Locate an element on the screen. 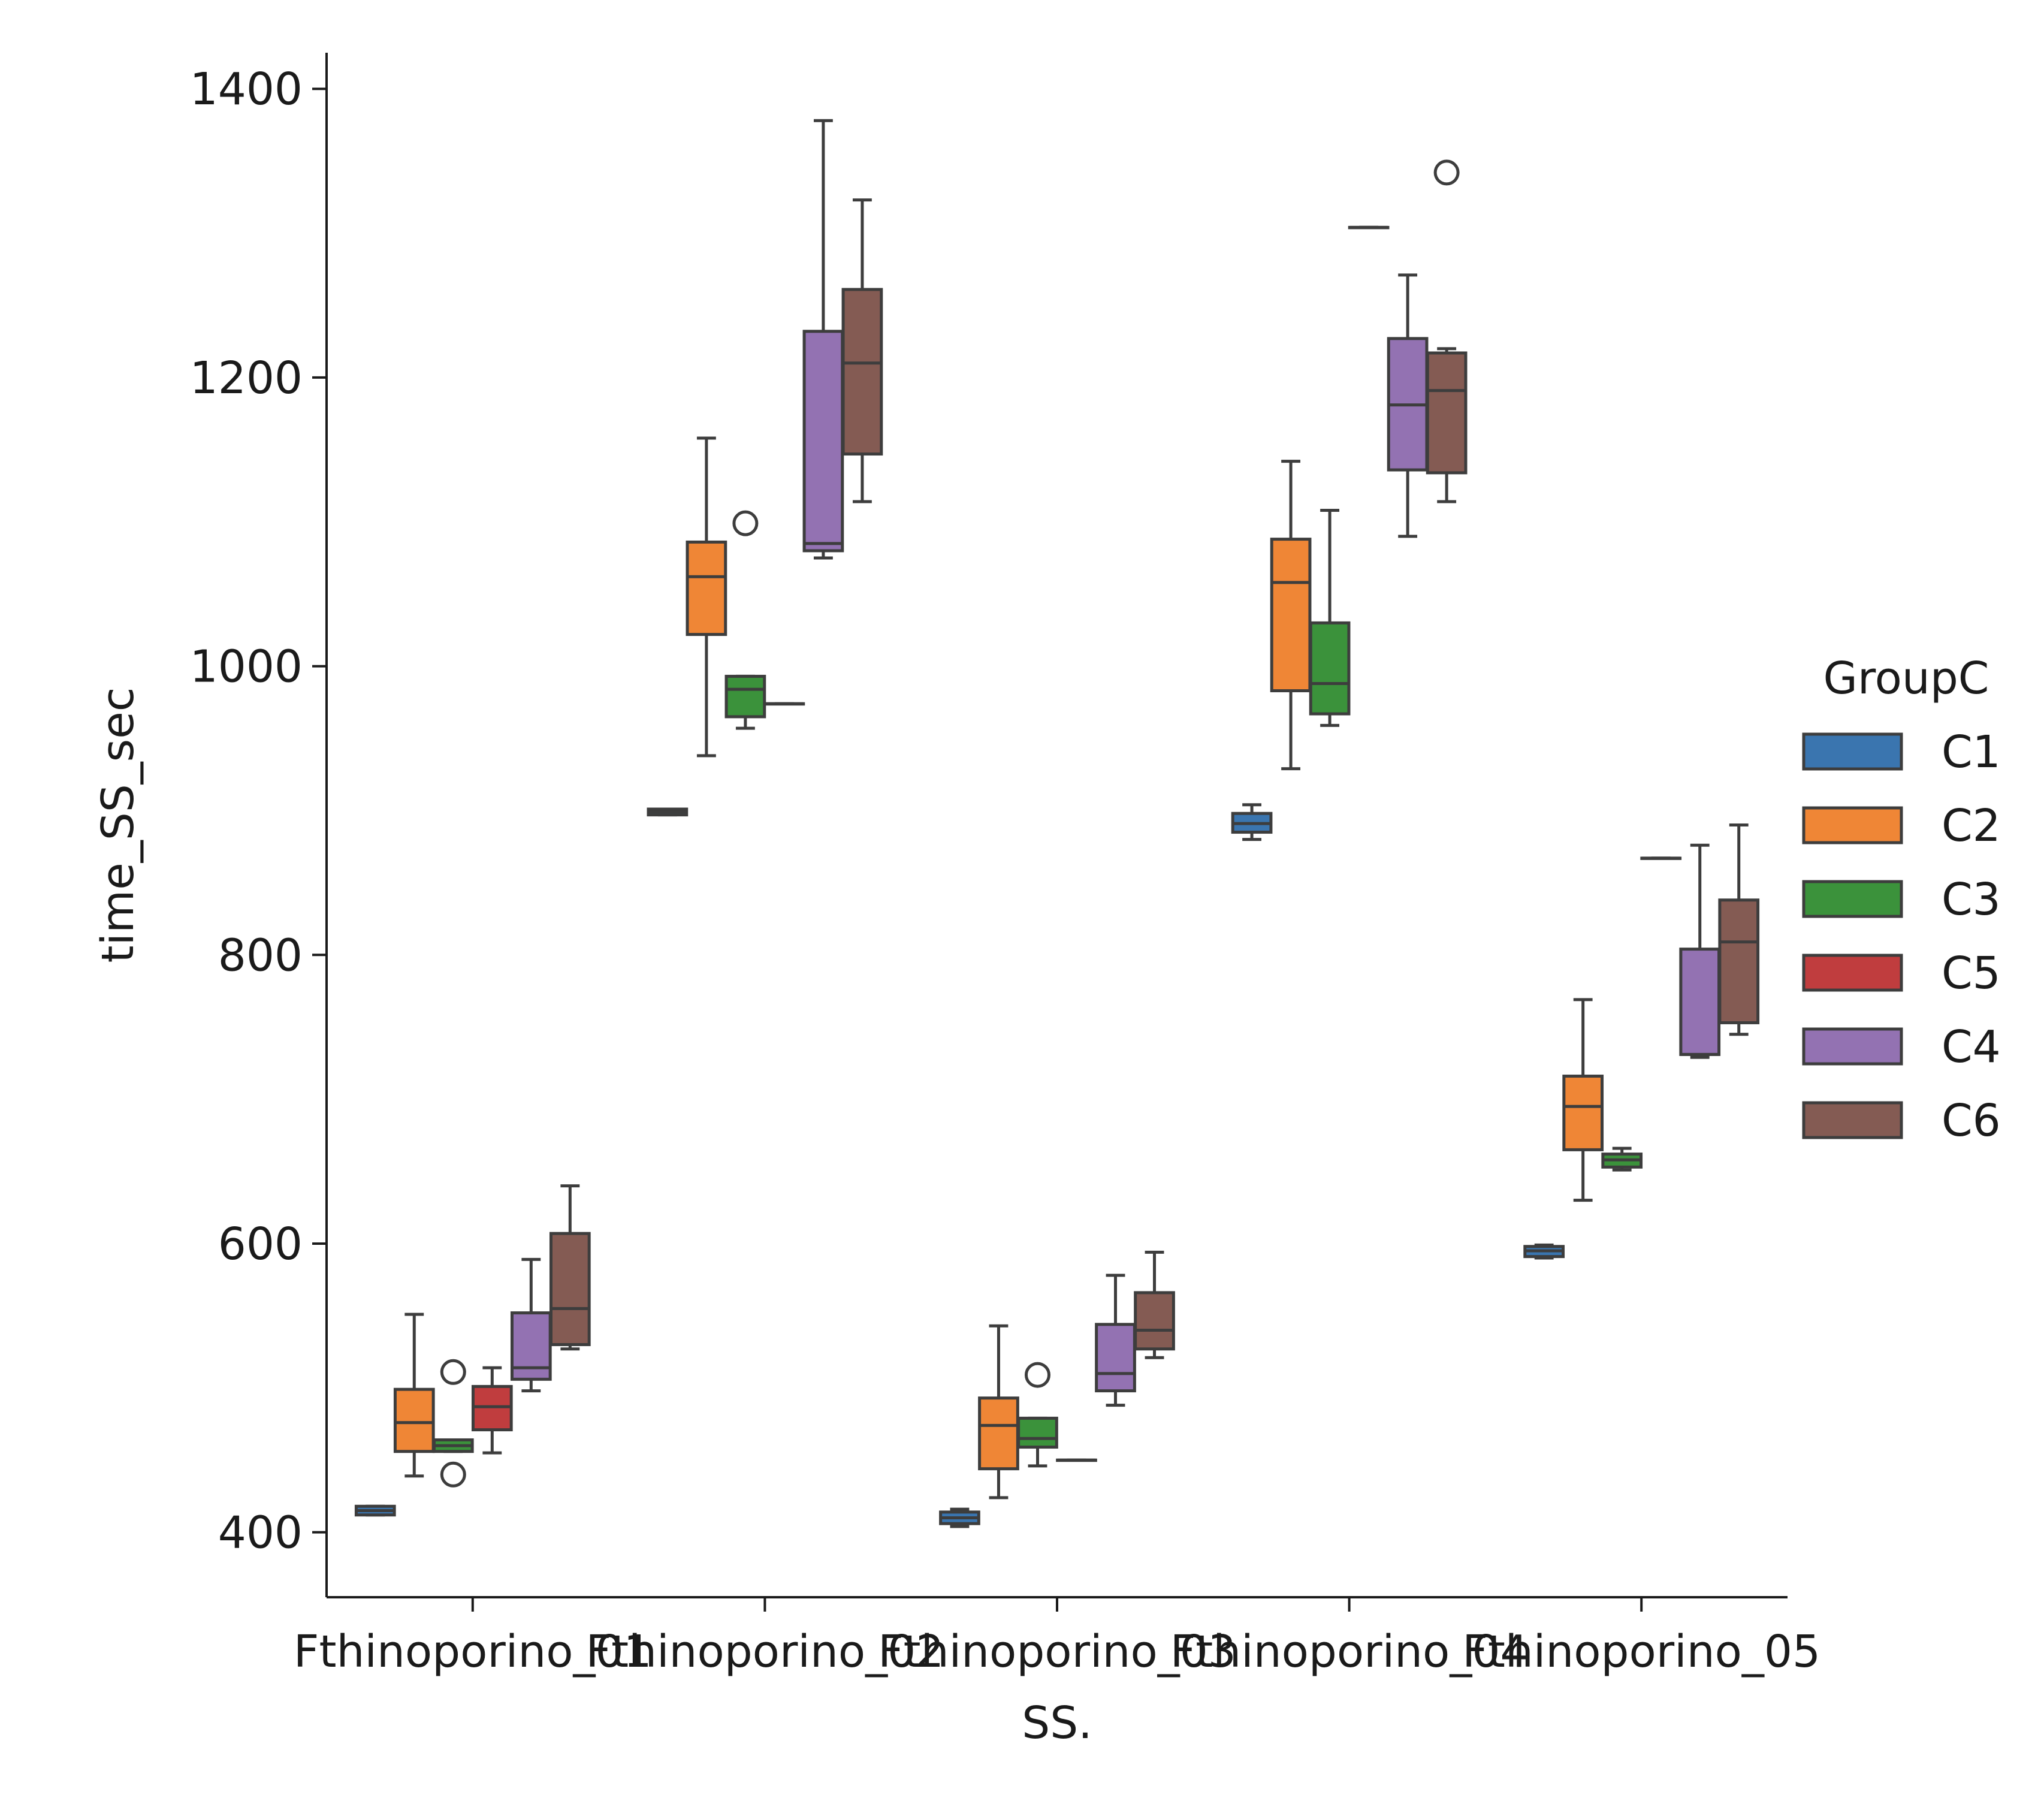  x-tick-label: Fthinoporino_01 is located at coordinates (473, 1652).